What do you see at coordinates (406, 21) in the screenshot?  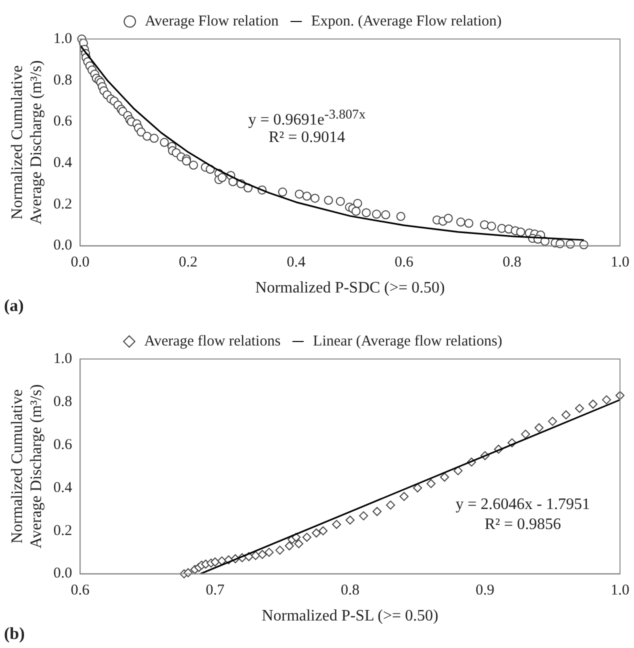 I see `legend-label: Expon. (Average Flow relation)` at bounding box center [406, 21].